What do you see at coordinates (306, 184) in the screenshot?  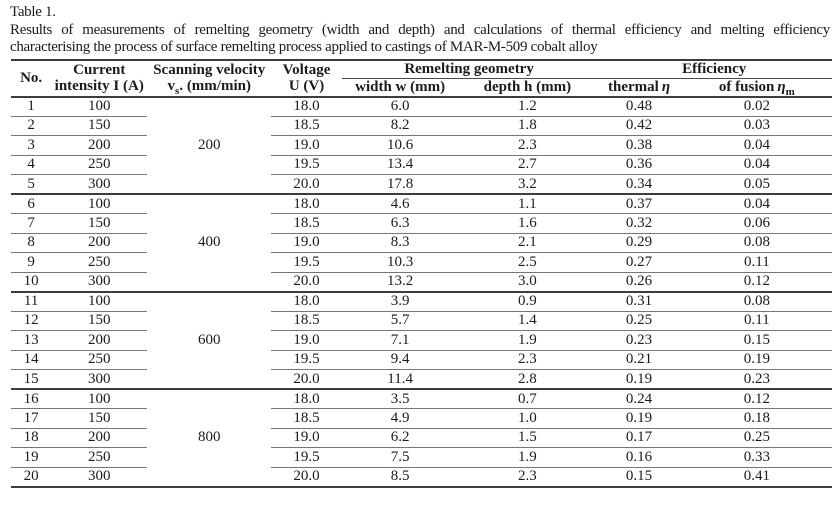 I see `cell-voltage: 20.0` at bounding box center [306, 184].